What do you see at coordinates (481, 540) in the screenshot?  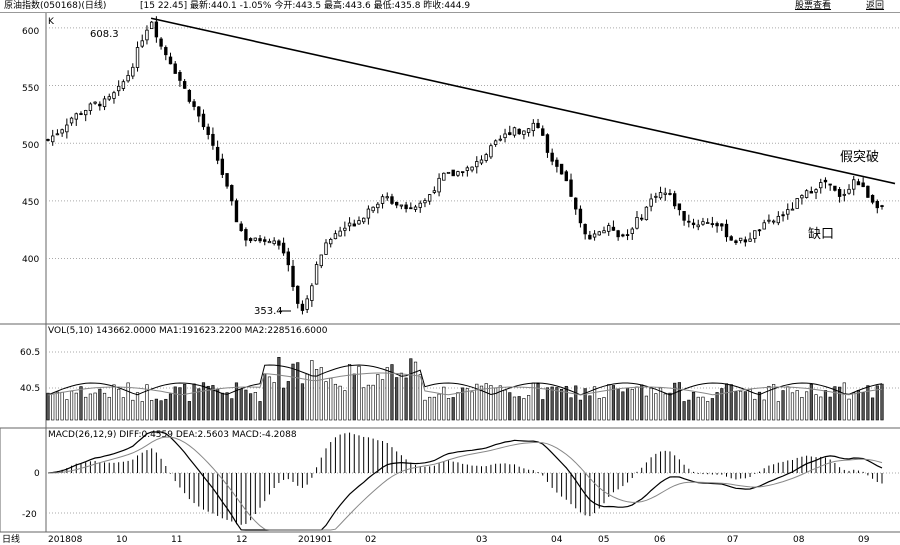 I see `x-axis-label: 03` at bounding box center [481, 540].